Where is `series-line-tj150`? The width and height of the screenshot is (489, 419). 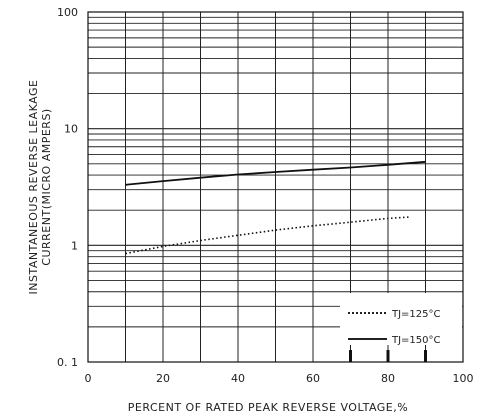
series-line-tj150 is located at coordinates (275, 173).